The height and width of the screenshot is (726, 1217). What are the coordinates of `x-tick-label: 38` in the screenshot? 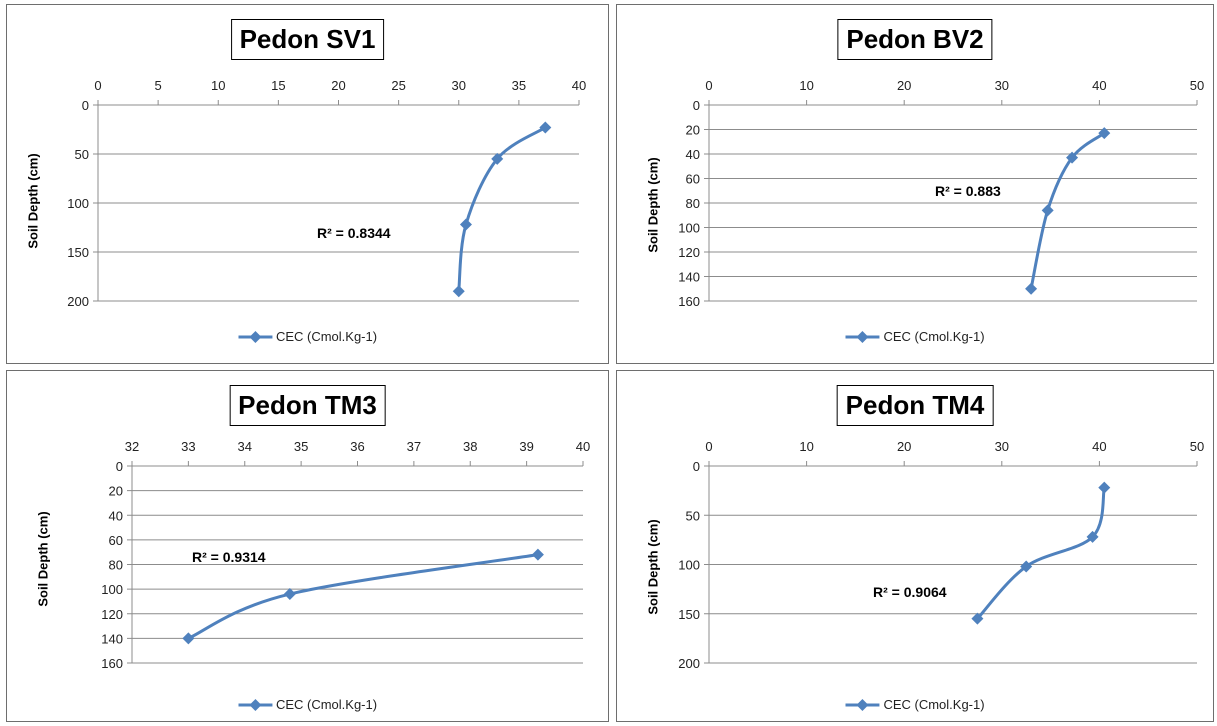 It's located at (470, 446).